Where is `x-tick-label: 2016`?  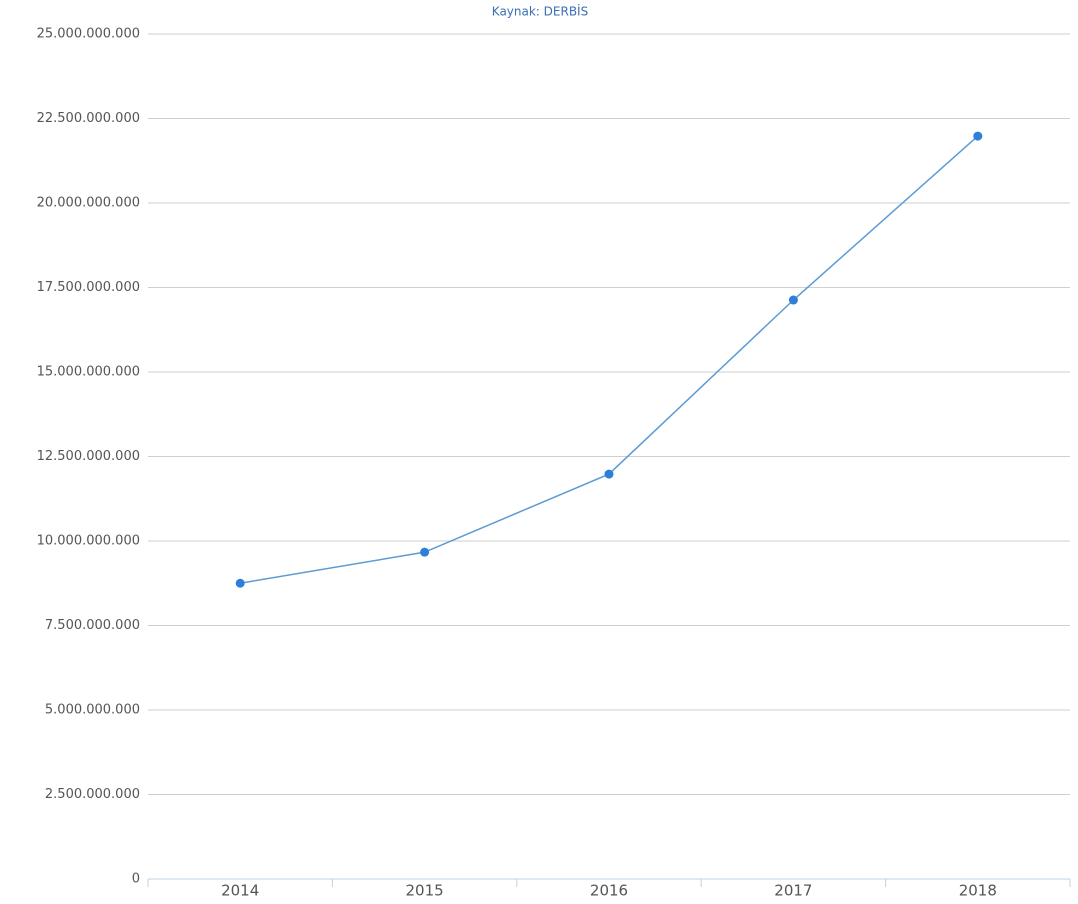
x-tick-label: 2016 is located at coordinates (609, 891).